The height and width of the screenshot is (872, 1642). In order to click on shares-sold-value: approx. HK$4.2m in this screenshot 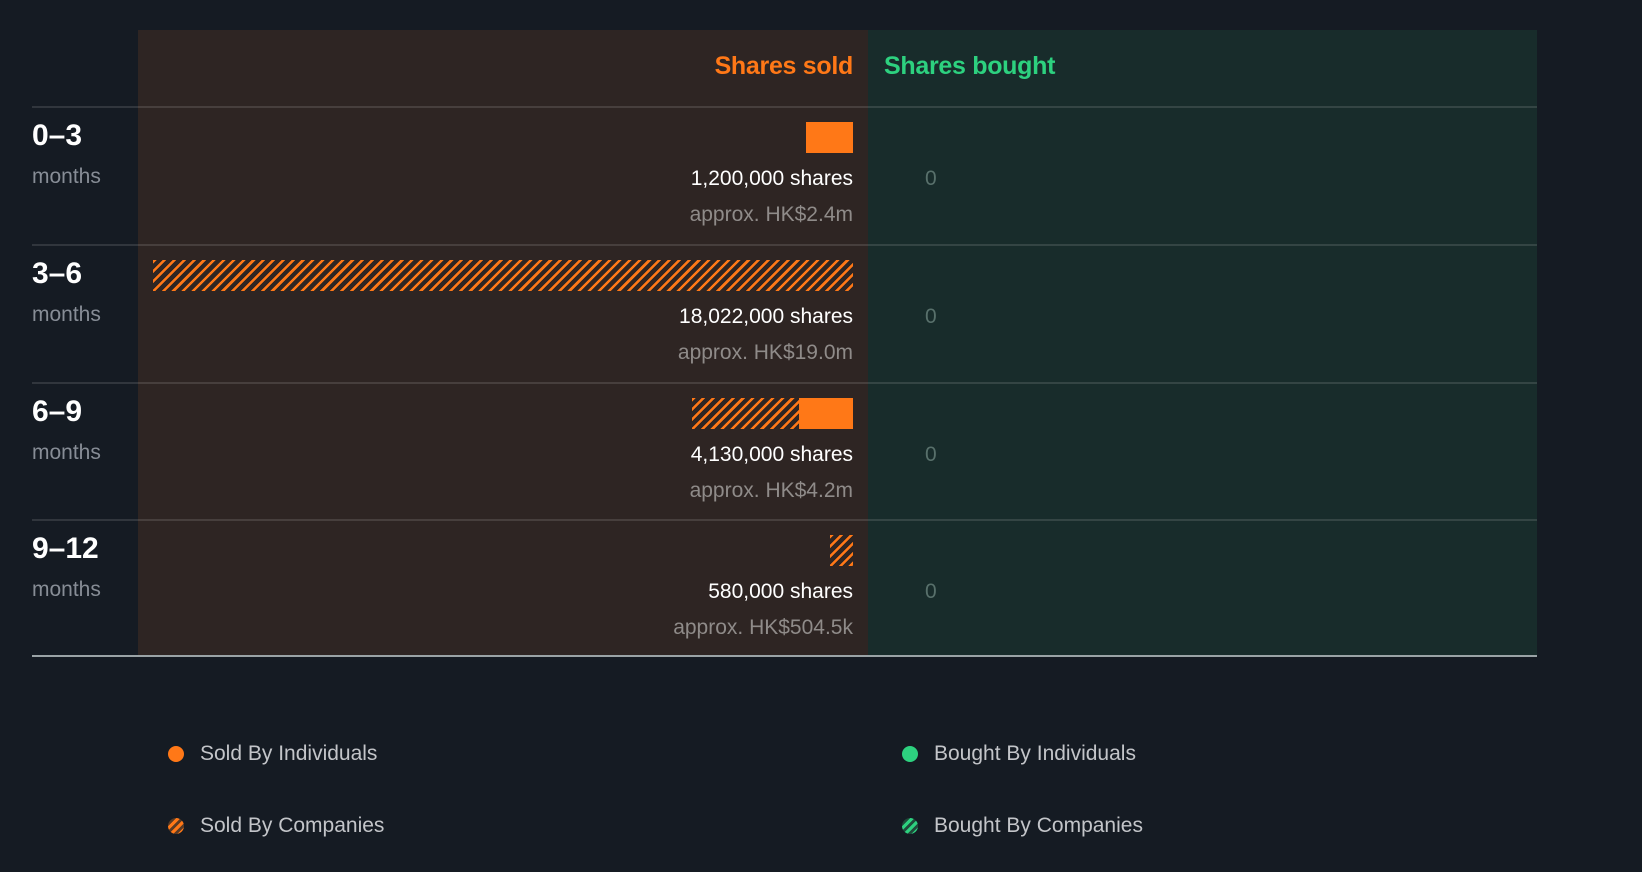, I will do `click(771, 490)`.